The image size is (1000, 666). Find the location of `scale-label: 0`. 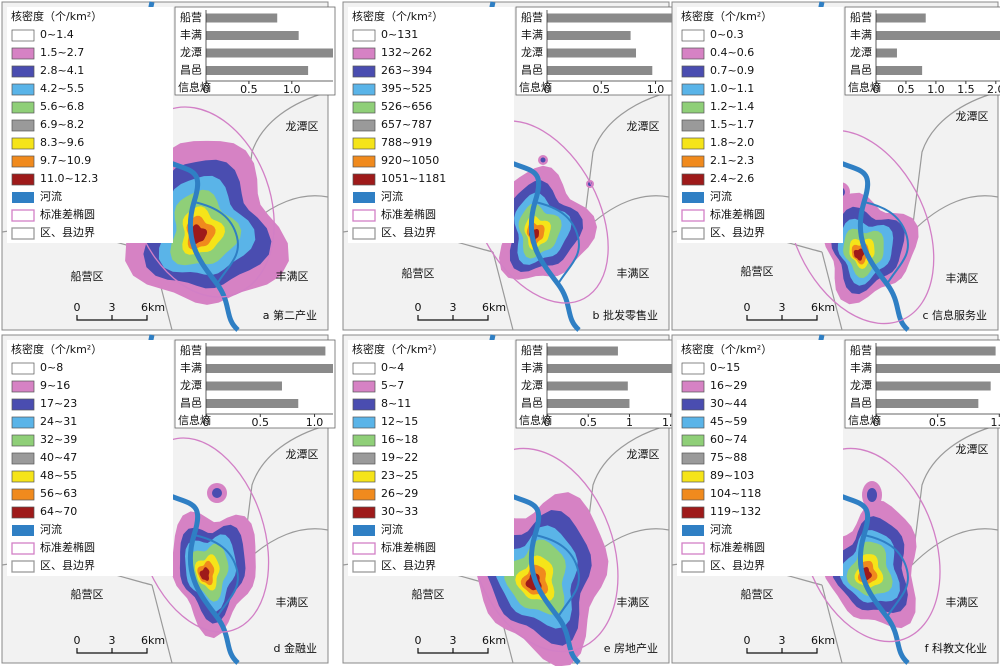

scale-label: 0 is located at coordinates (747, 307).